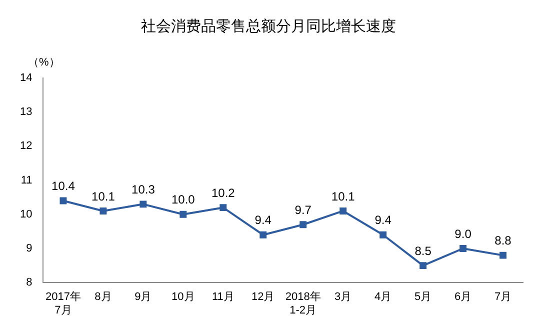 Image resolution: width=549 pixels, height=328 pixels. Describe the element at coordinates (183, 199) in the screenshot. I see `data-label: 10.0` at that location.